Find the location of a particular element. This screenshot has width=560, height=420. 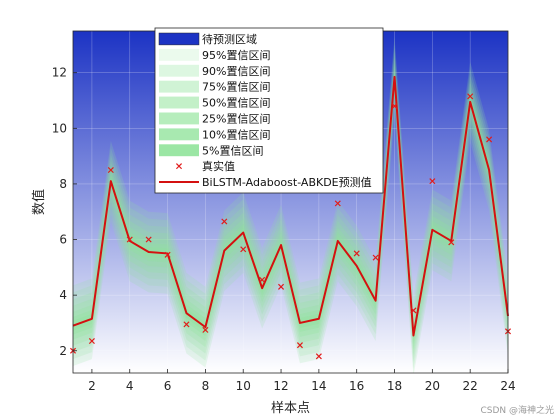

y-tick-label: 4 is located at coordinates (63, 295).